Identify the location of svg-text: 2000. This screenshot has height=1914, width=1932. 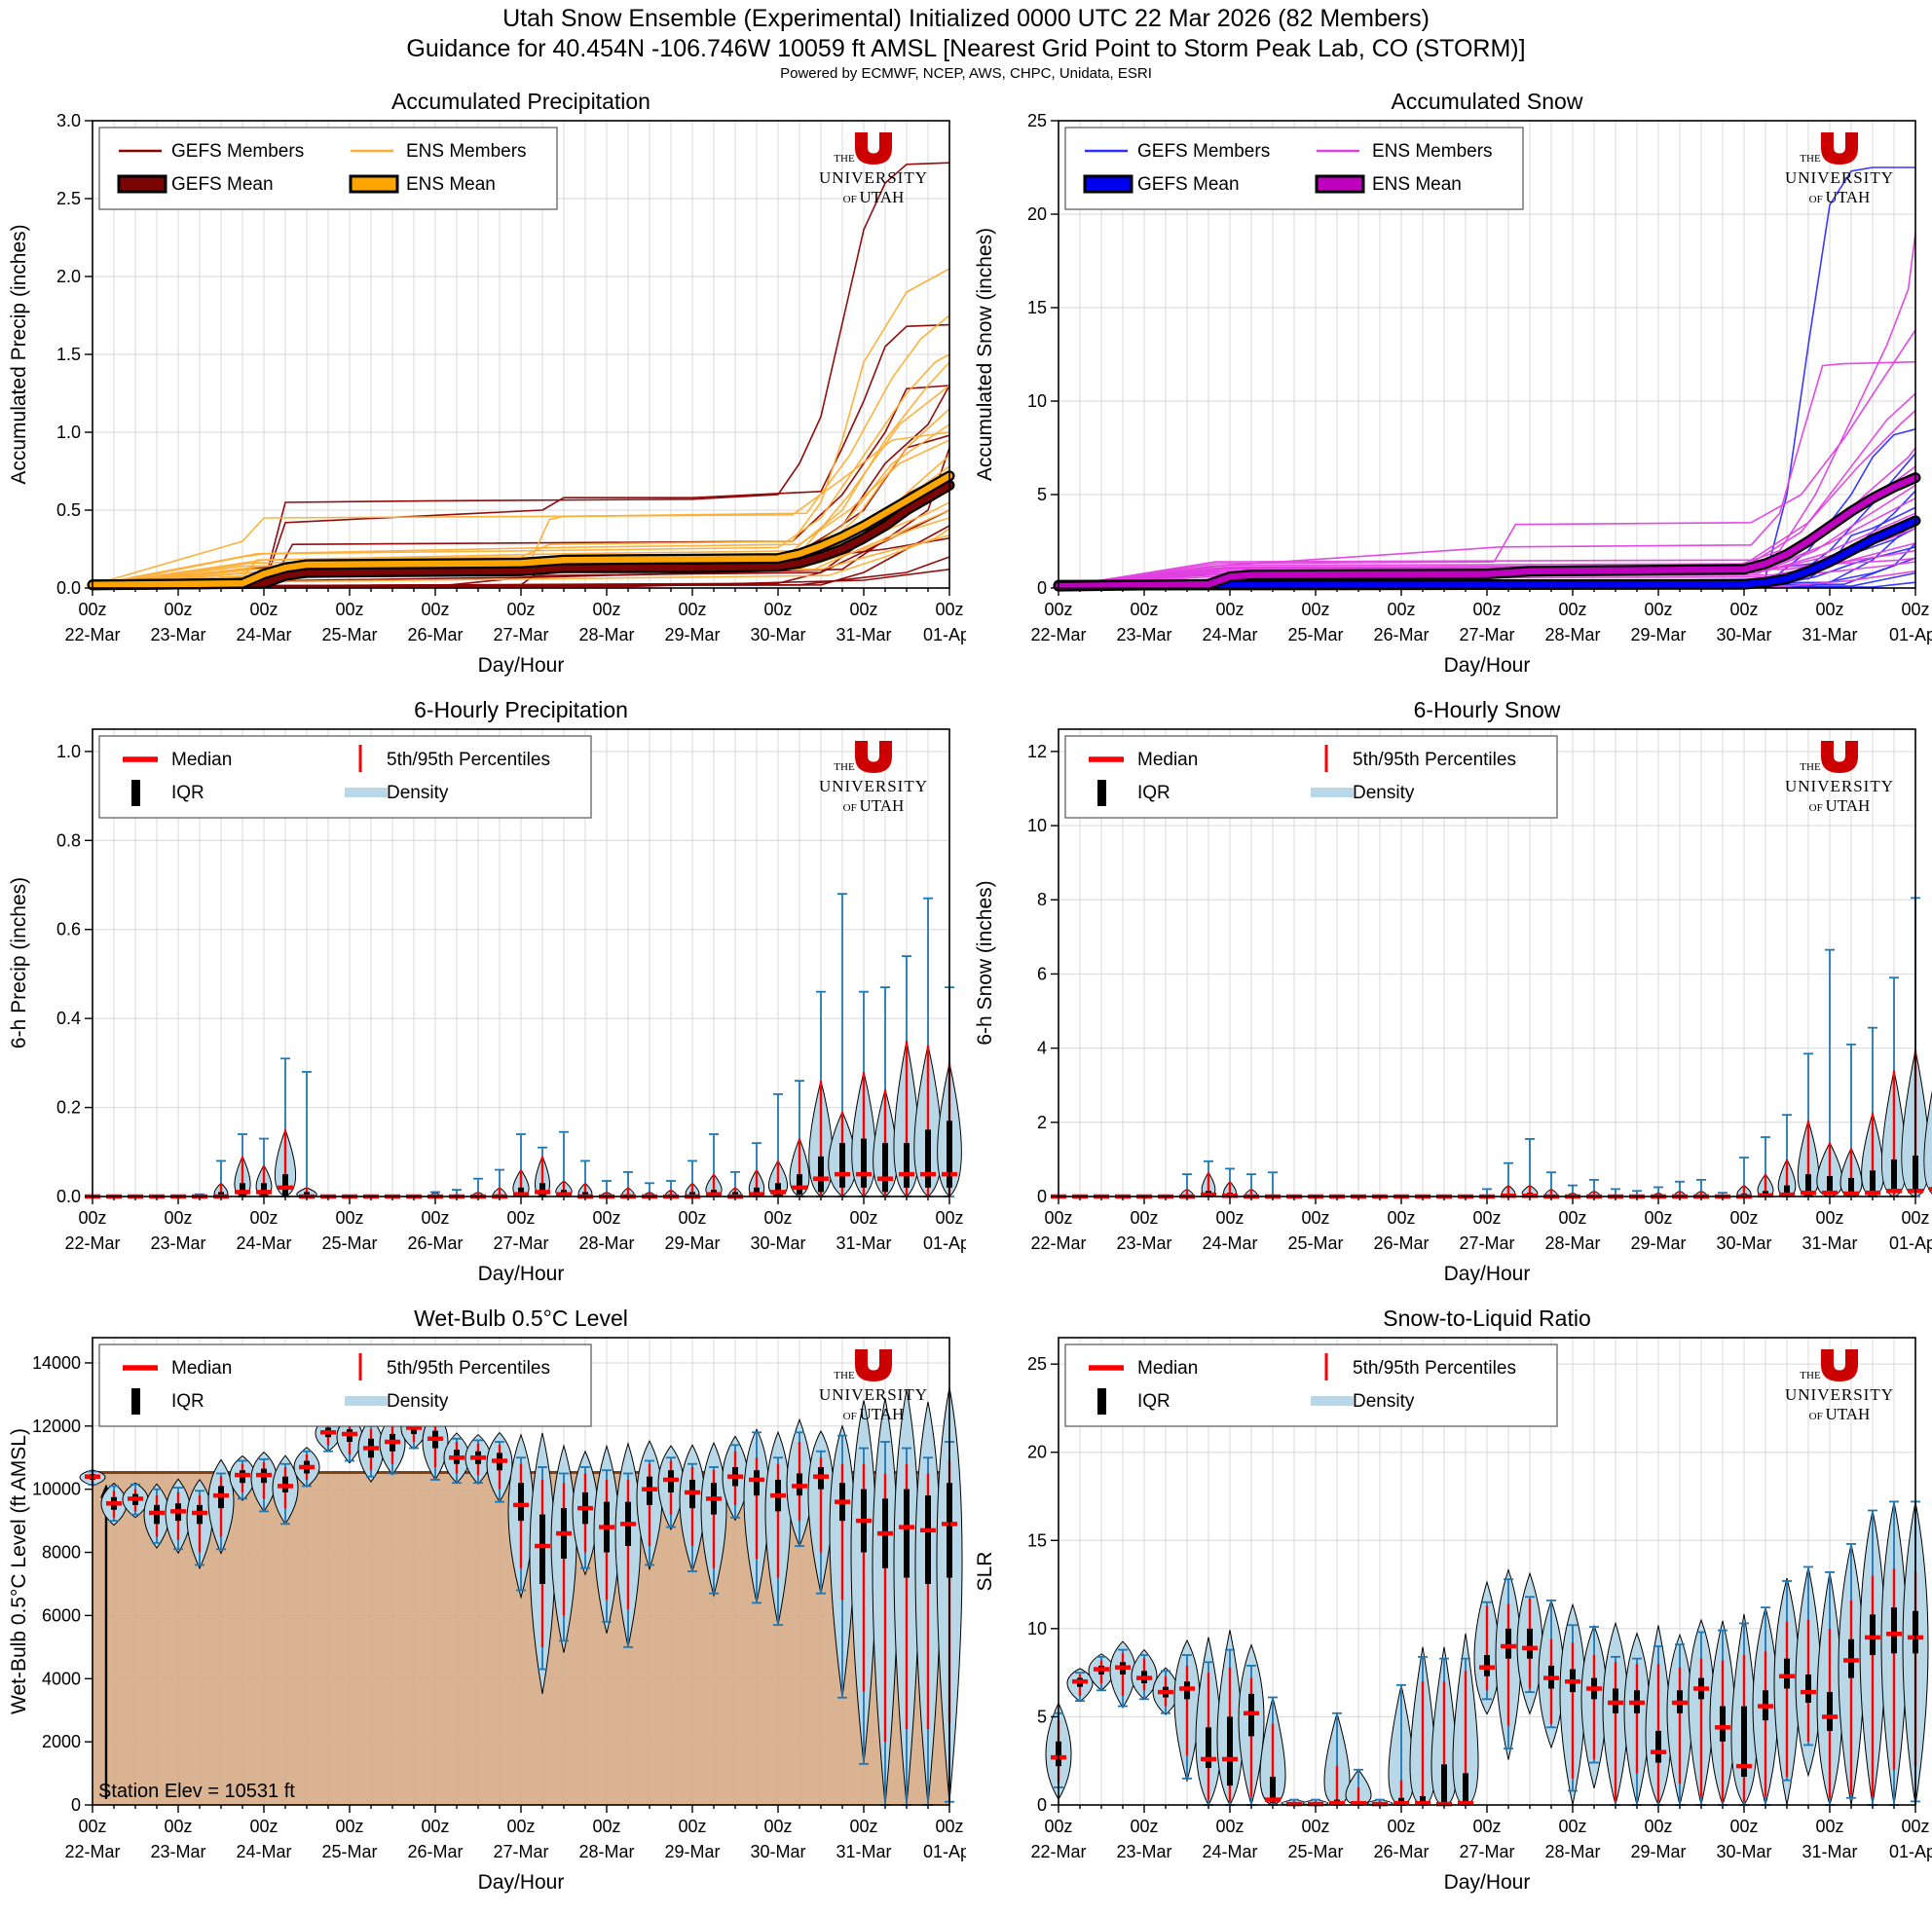
(62, 1742).